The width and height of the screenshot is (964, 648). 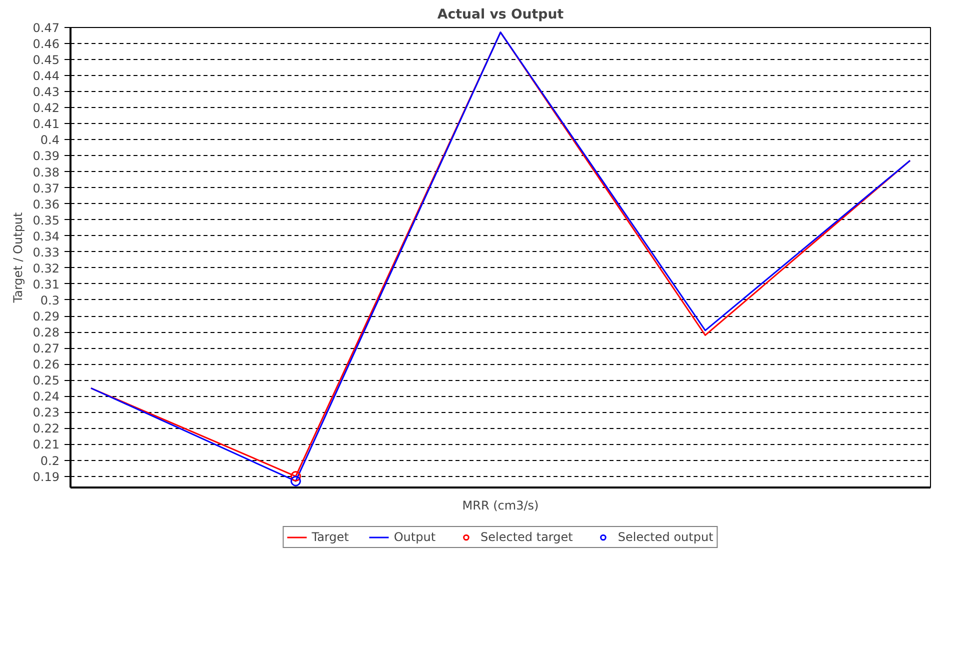 I want to click on y-tick-label: 0.34, so click(x=46, y=236).